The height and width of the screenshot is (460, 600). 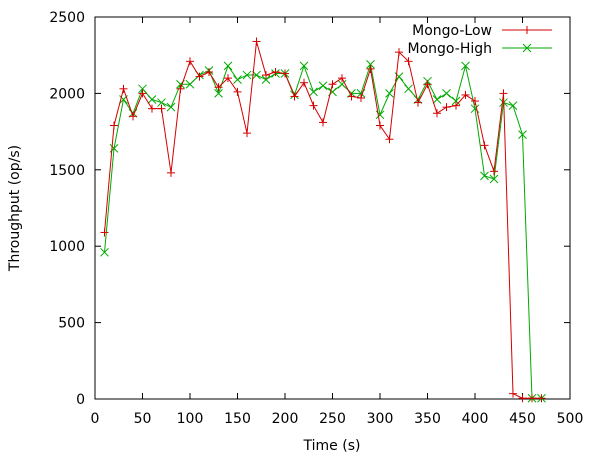 What do you see at coordinates (67, 247) in the screenshot?
I see `y-tick-label: 1000` at bounding box center [67, 247].